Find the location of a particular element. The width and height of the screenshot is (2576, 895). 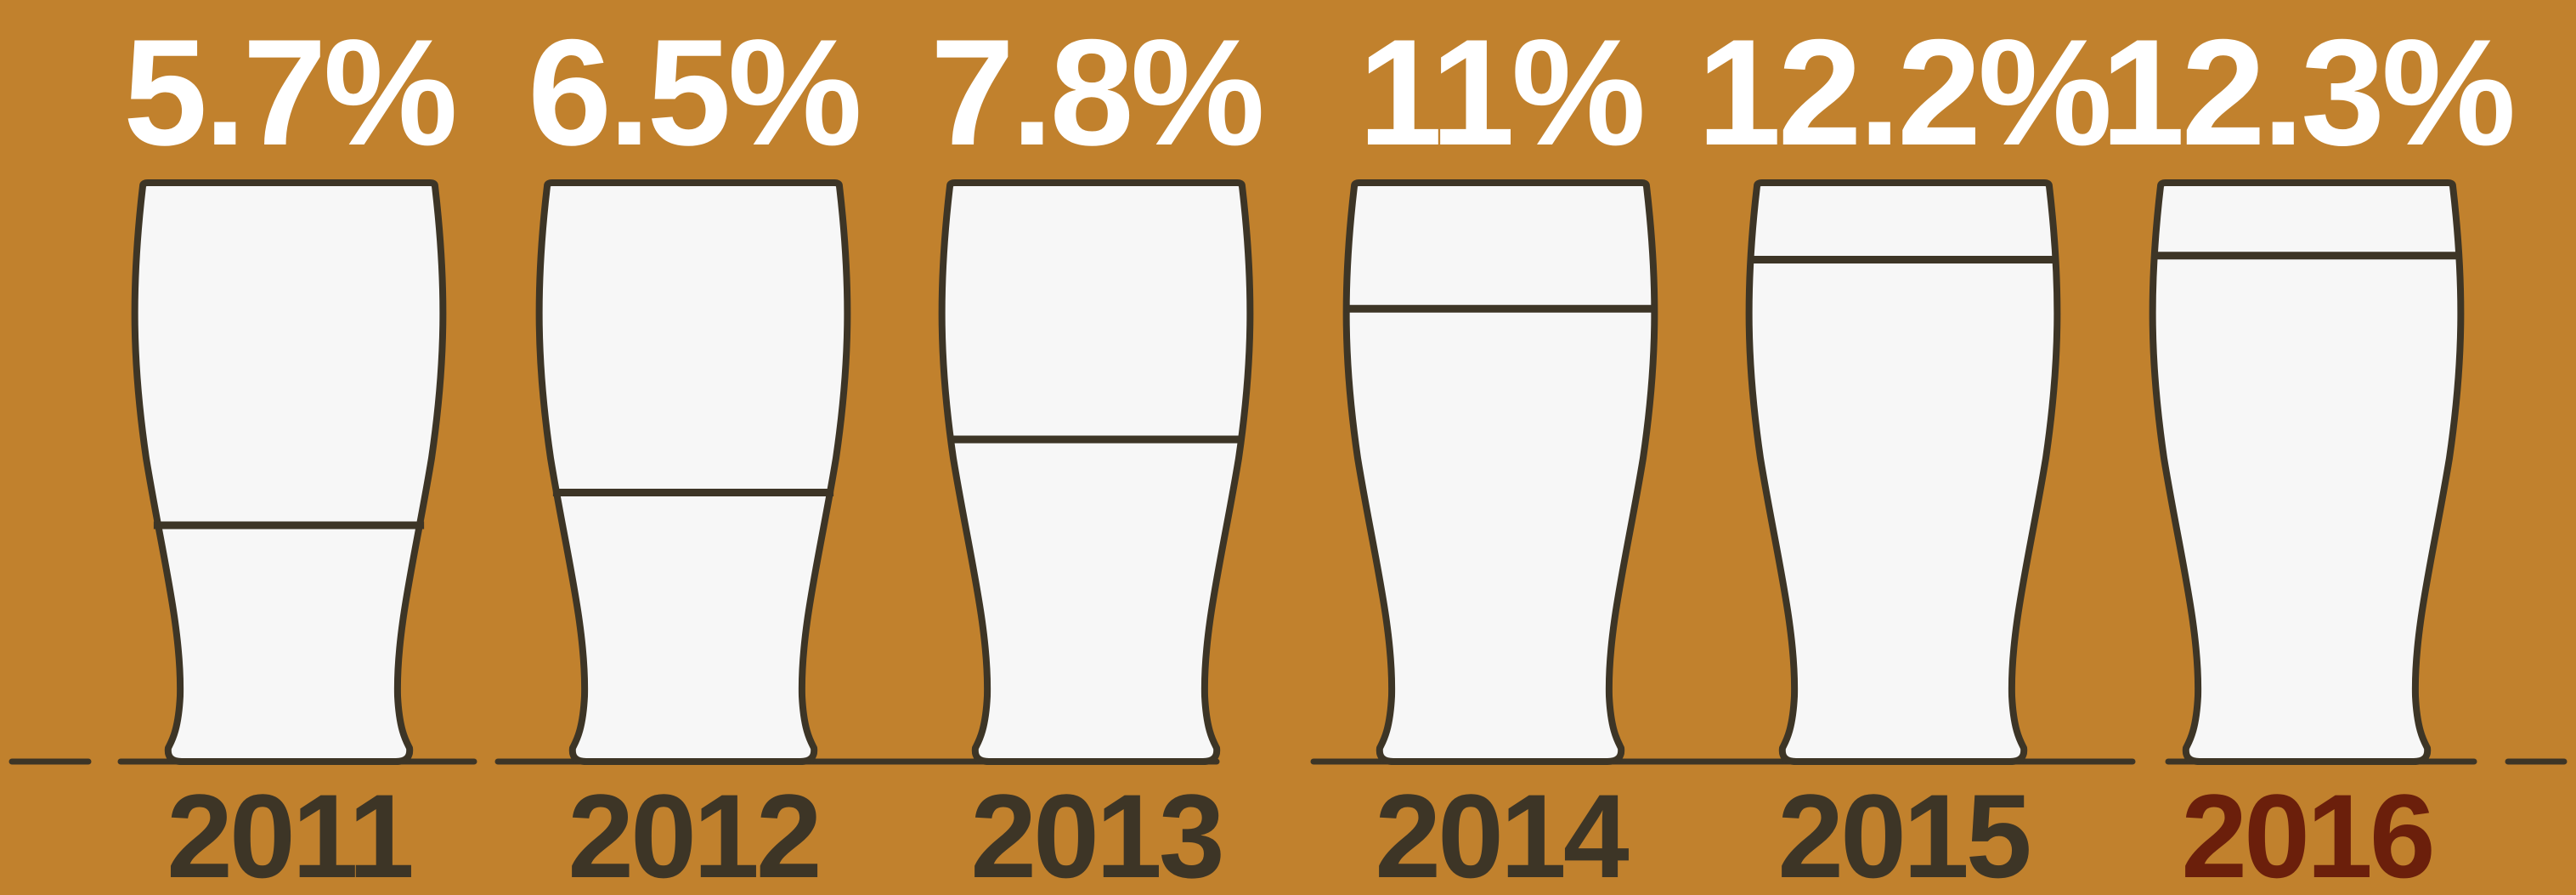

glass-2016 is located at coordinates (2307, 472).